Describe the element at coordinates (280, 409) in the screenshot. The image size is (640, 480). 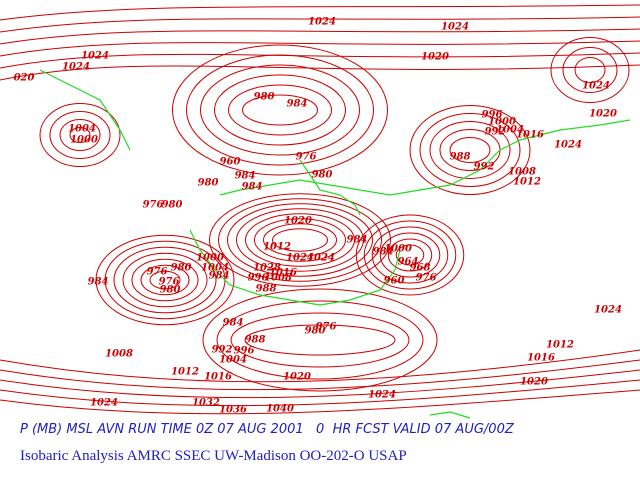
I see `contour-label: 1040` at that location.